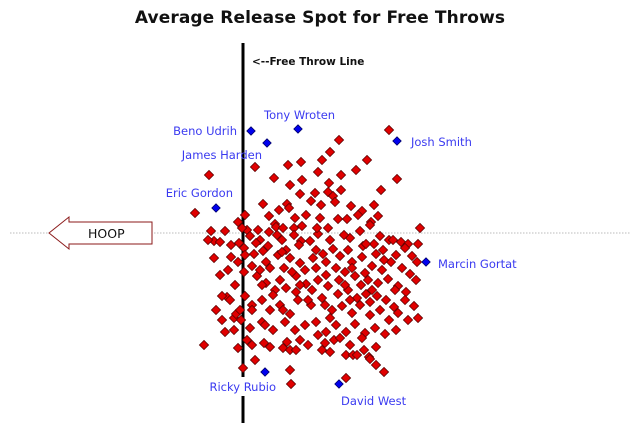 The height and width of the screenshot is (435, 640). What do you see at coordinates (100, 233) in the screenshot?
I see `hoop-arrow: HOOP` at bounding box center [100, 233].